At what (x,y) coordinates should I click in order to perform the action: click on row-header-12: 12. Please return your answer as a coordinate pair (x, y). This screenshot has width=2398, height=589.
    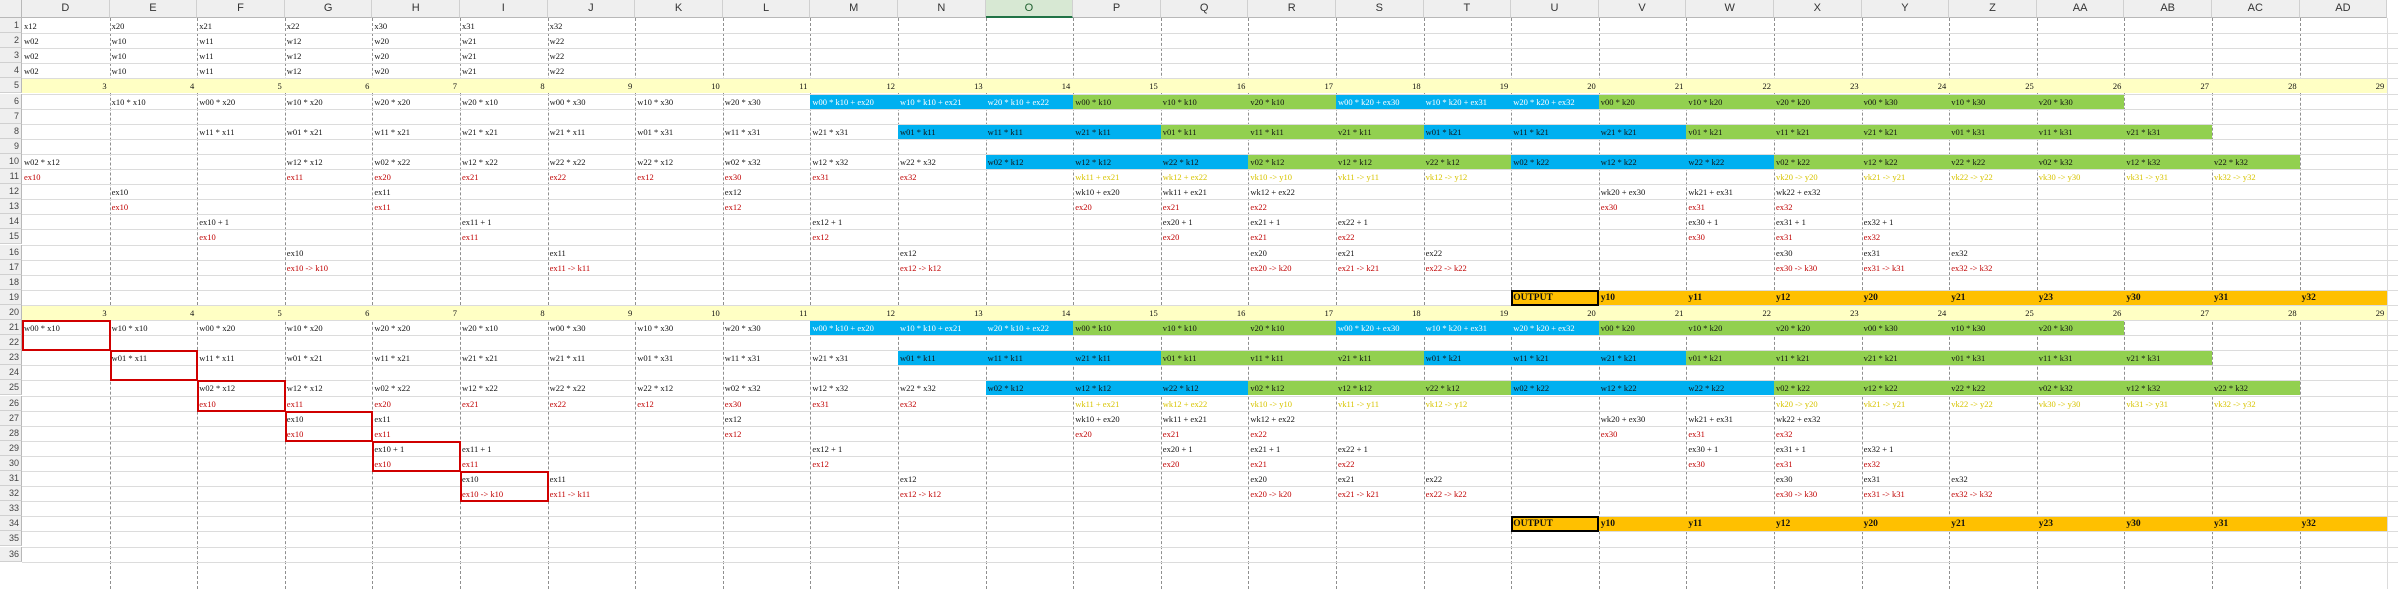
    Looking at the image, I should click on (11, 192).